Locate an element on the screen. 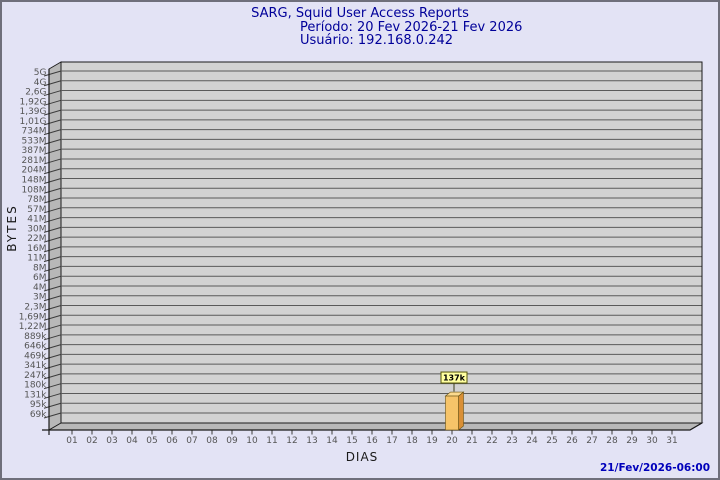  x-axis-line is located at coordinates (372, 426).